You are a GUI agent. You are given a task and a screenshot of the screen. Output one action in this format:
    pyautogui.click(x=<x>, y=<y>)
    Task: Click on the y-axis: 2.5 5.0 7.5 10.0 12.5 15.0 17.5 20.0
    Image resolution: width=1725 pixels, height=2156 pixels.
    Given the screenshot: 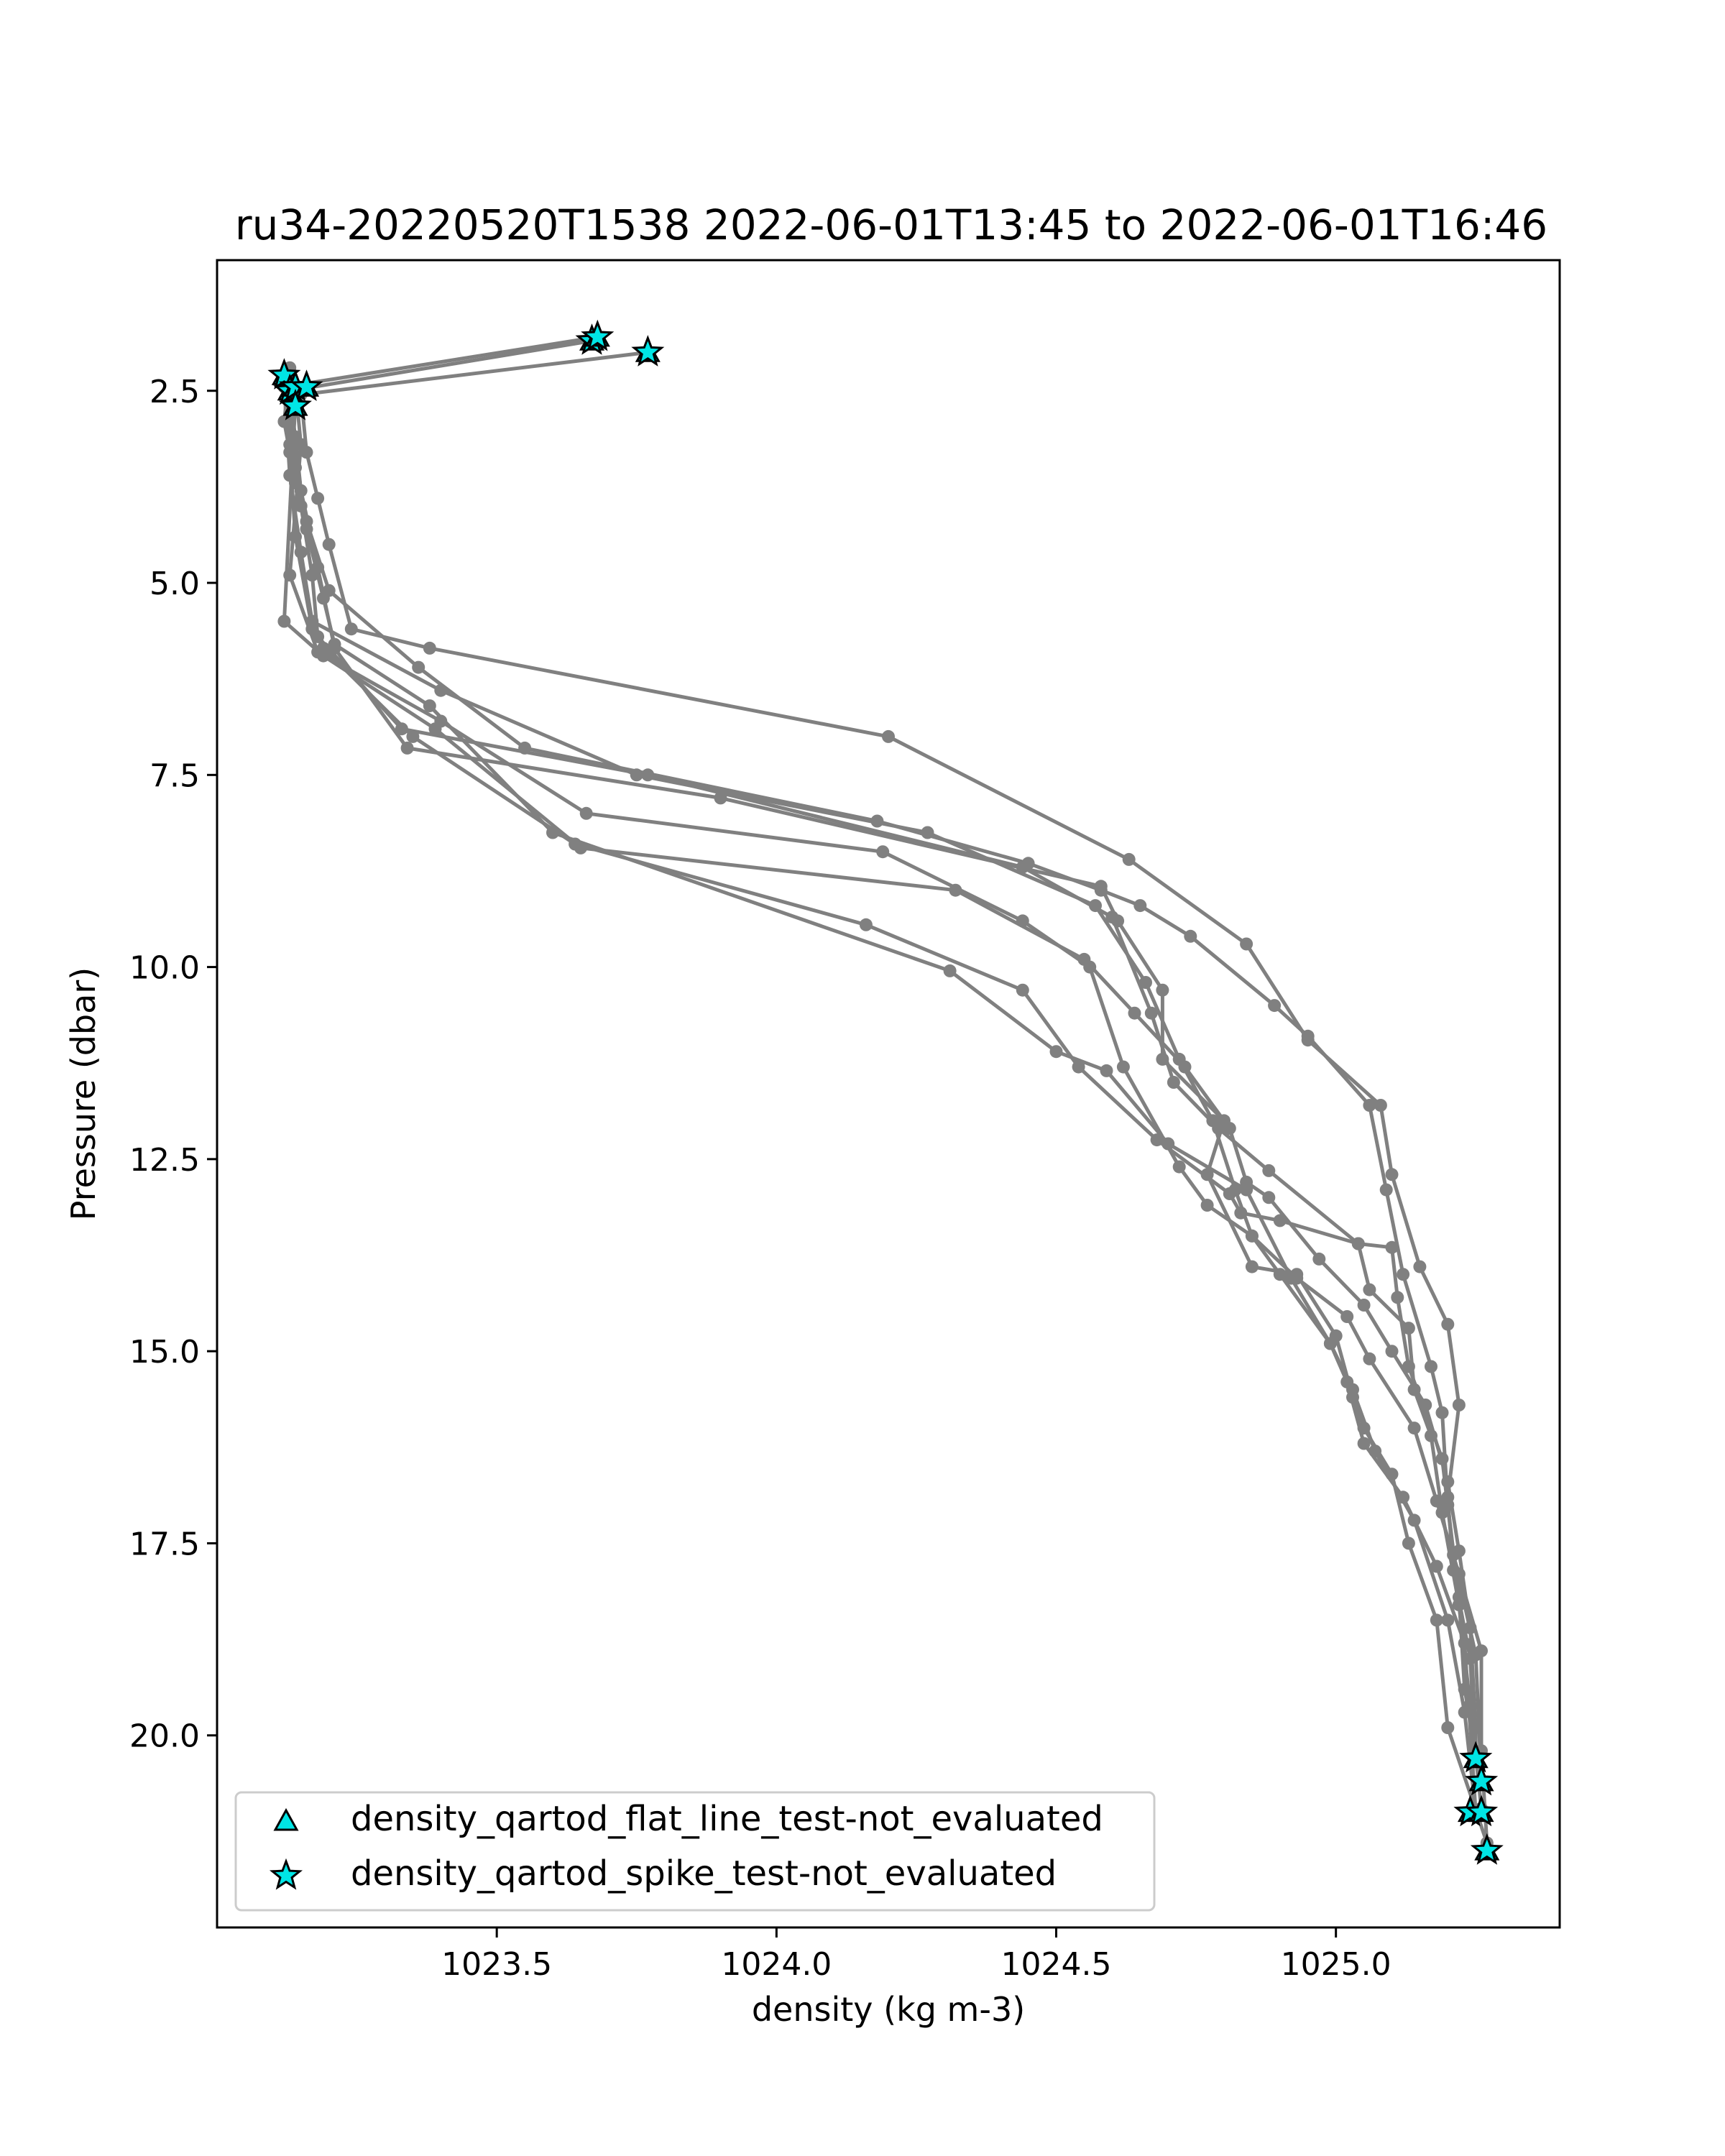 What is the action you would take?
    pyautogui.click(x=173, y=1064)
    